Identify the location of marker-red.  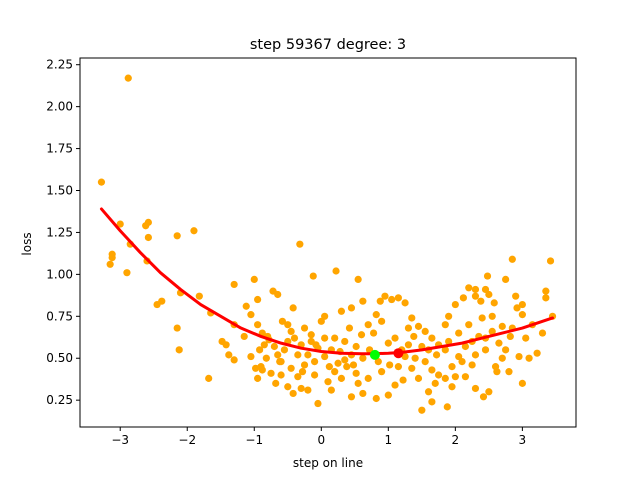
(398, 353).